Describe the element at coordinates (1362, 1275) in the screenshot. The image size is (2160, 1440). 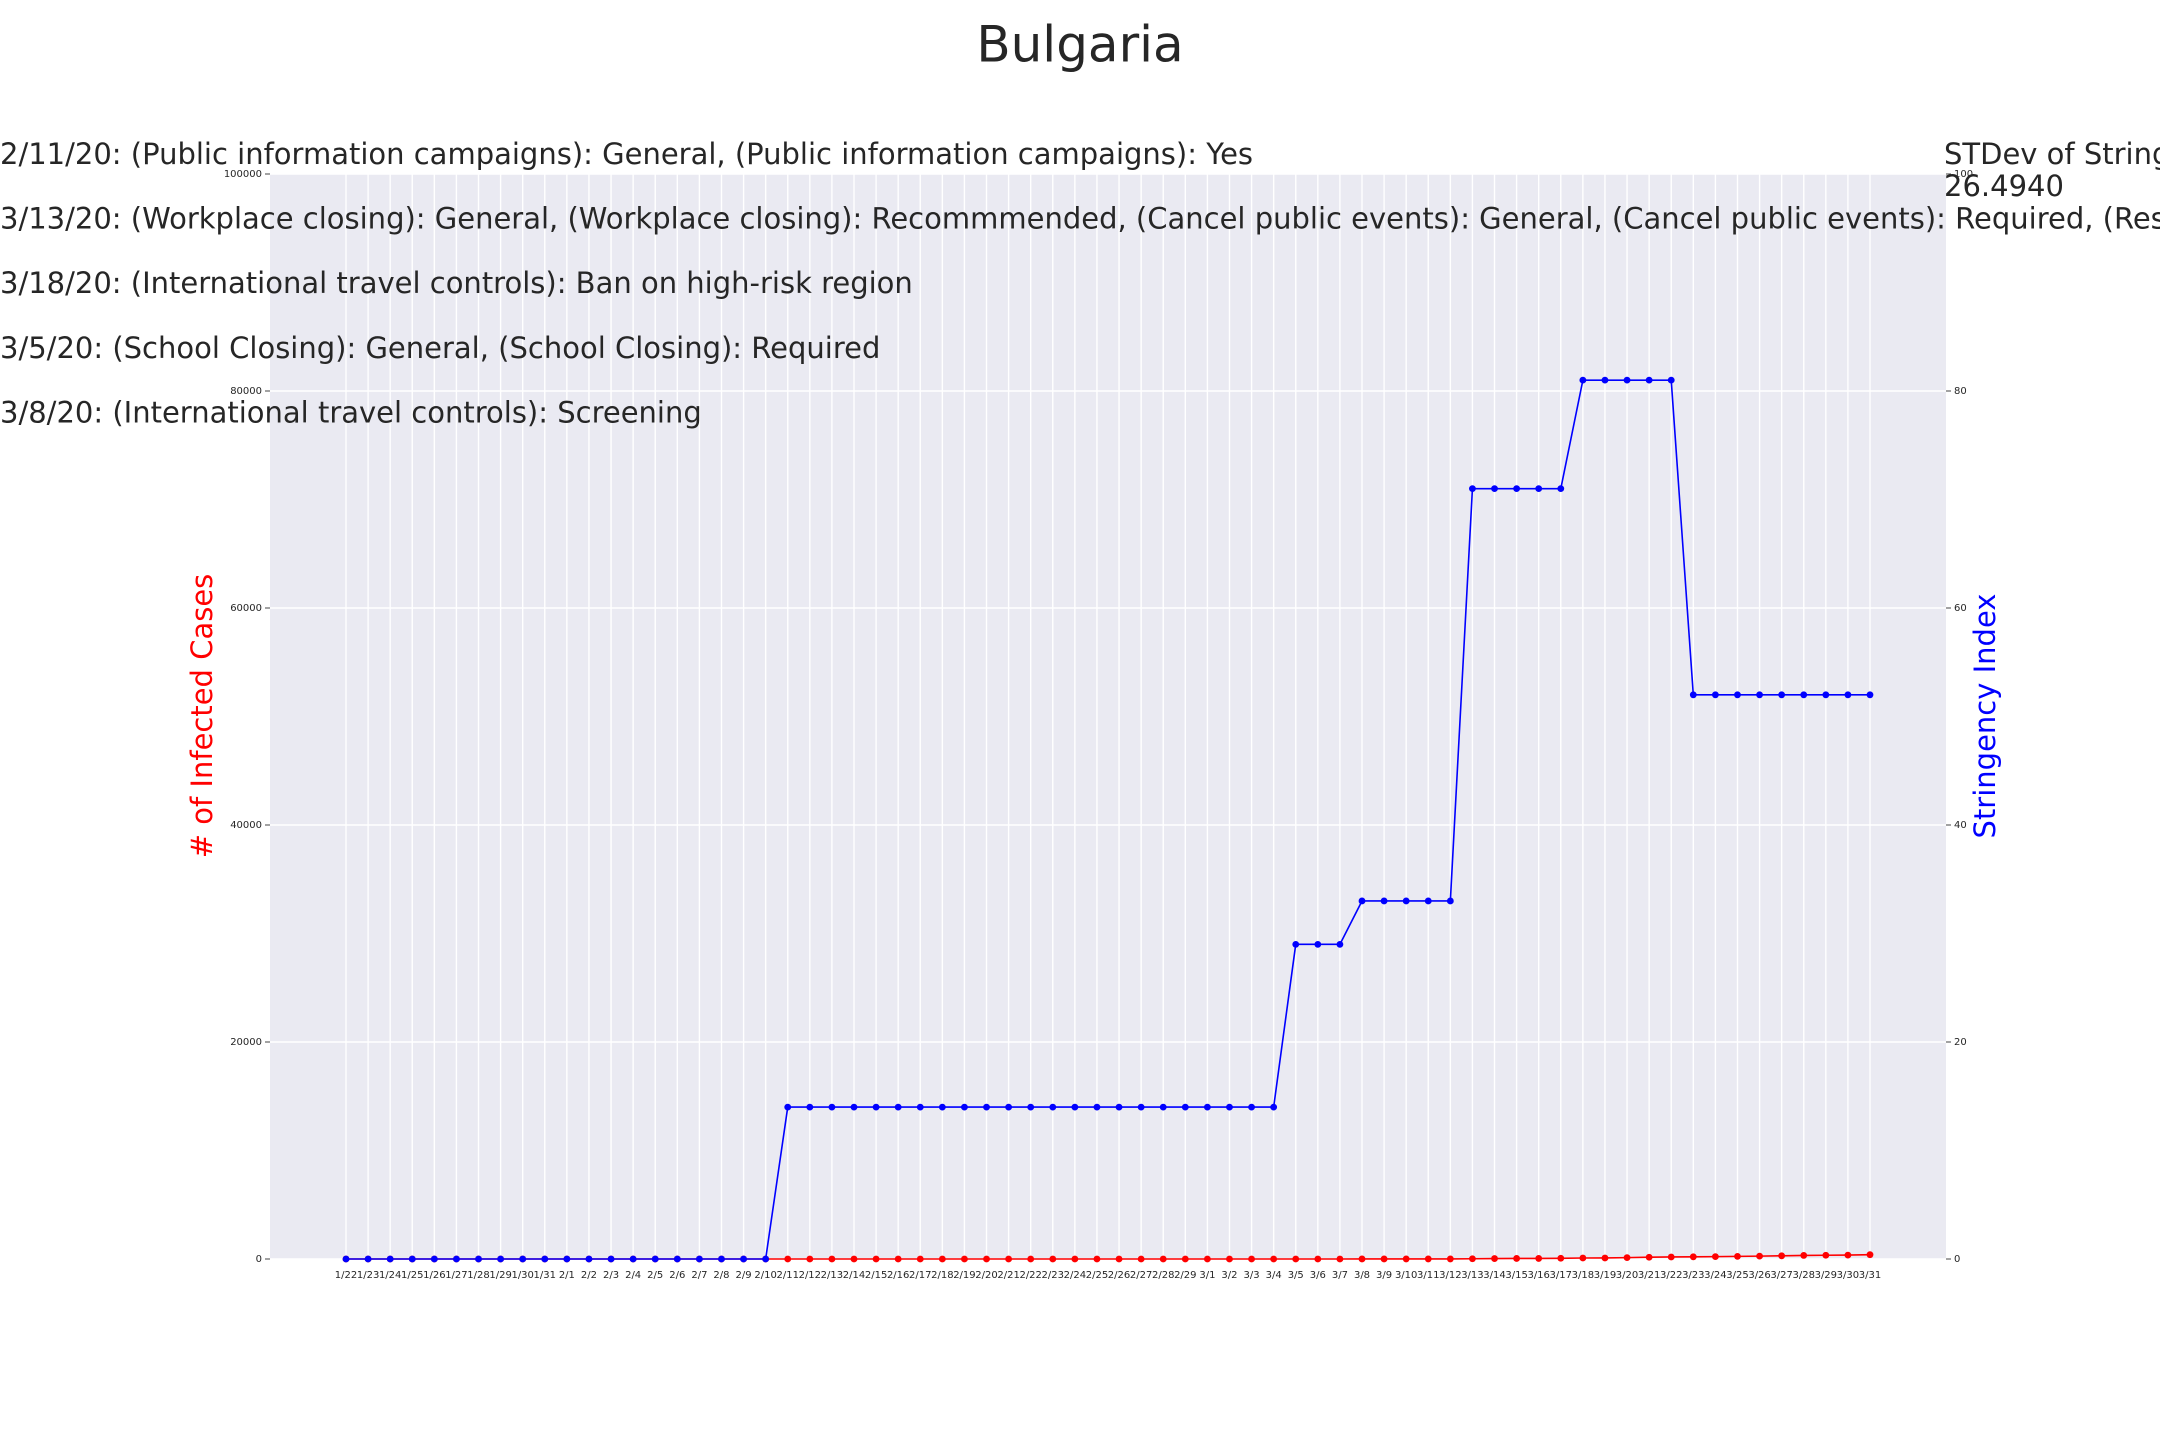
I see `x-tick-label: 3/8` at that location.